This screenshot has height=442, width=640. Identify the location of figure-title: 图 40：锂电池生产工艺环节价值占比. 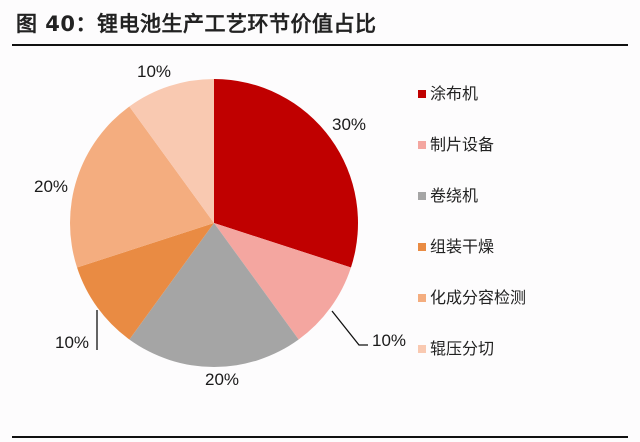
(196, 24).